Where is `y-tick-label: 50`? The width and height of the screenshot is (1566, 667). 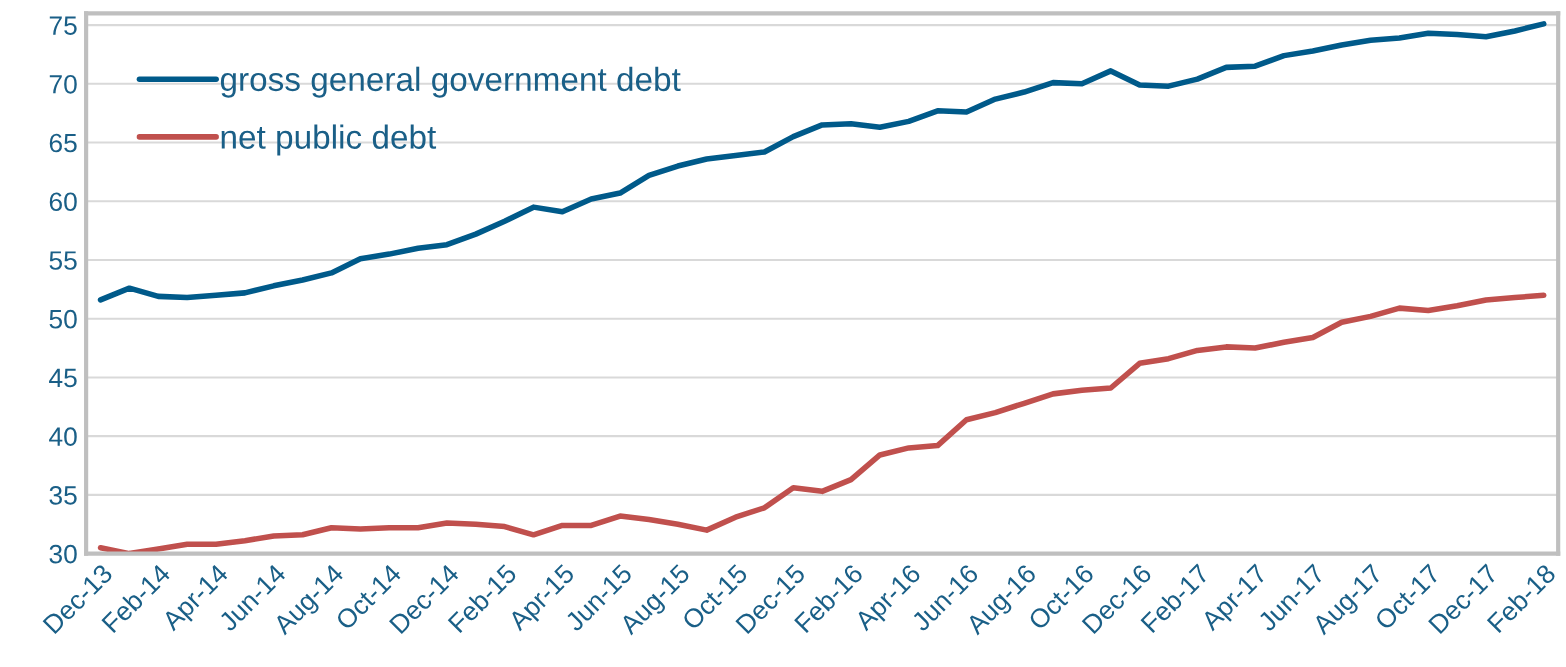
y-tick-label: 50 is located at coordinates (63, 319).